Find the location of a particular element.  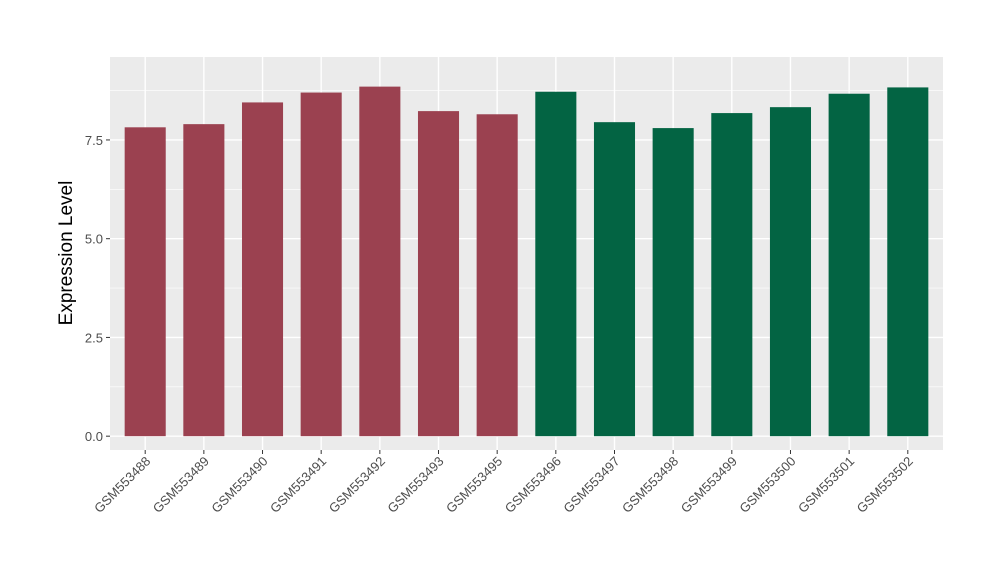

bar-GSM553489 is located at coordinates (204, 280).